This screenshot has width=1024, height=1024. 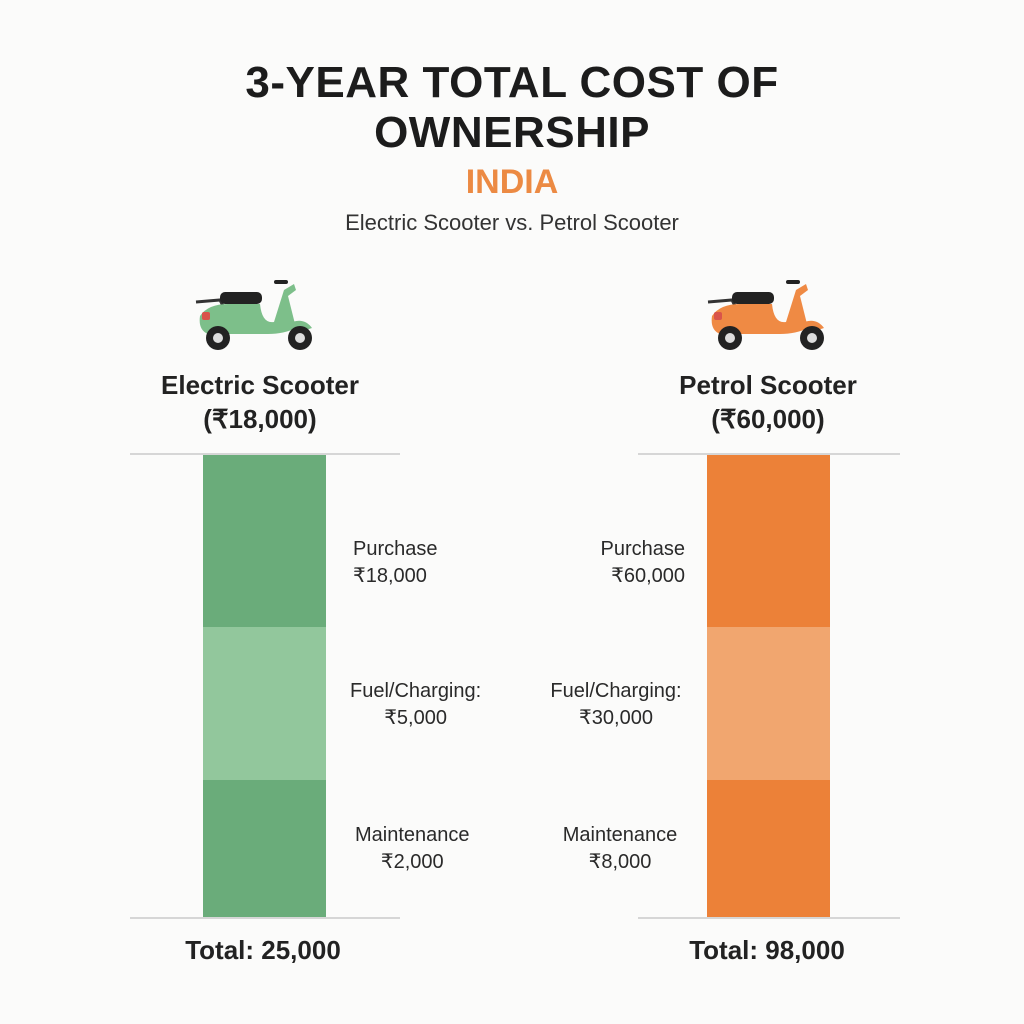 I want to click on electric-bar-maintenance, so click(x=264, y=848).